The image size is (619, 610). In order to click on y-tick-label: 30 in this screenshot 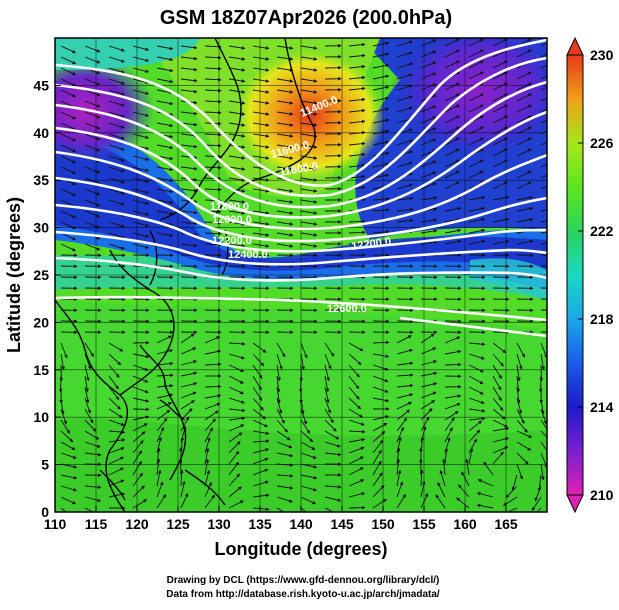, I will do `click(41, 228)`.